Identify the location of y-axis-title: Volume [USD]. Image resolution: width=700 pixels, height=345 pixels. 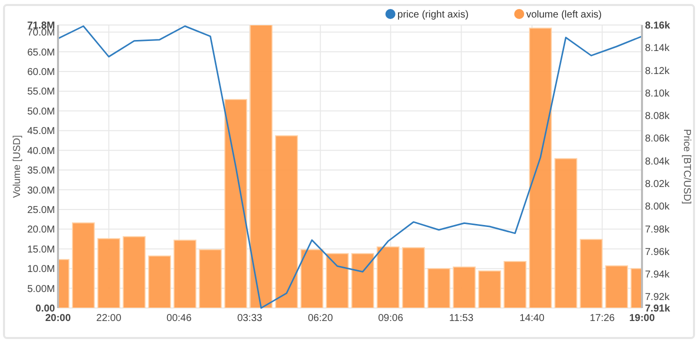
(17, 166).